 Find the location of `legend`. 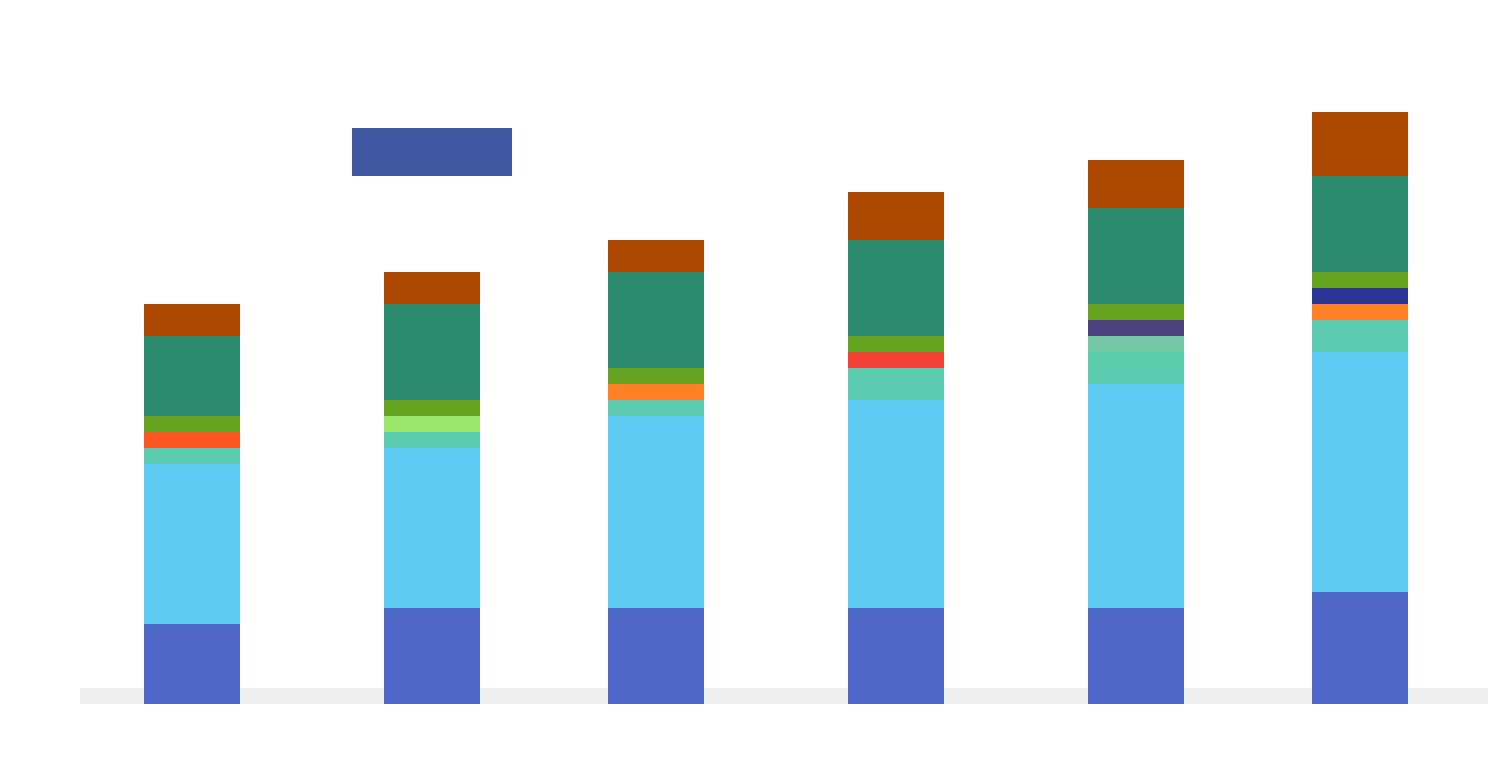

legend is located at coordinates (432, 152).